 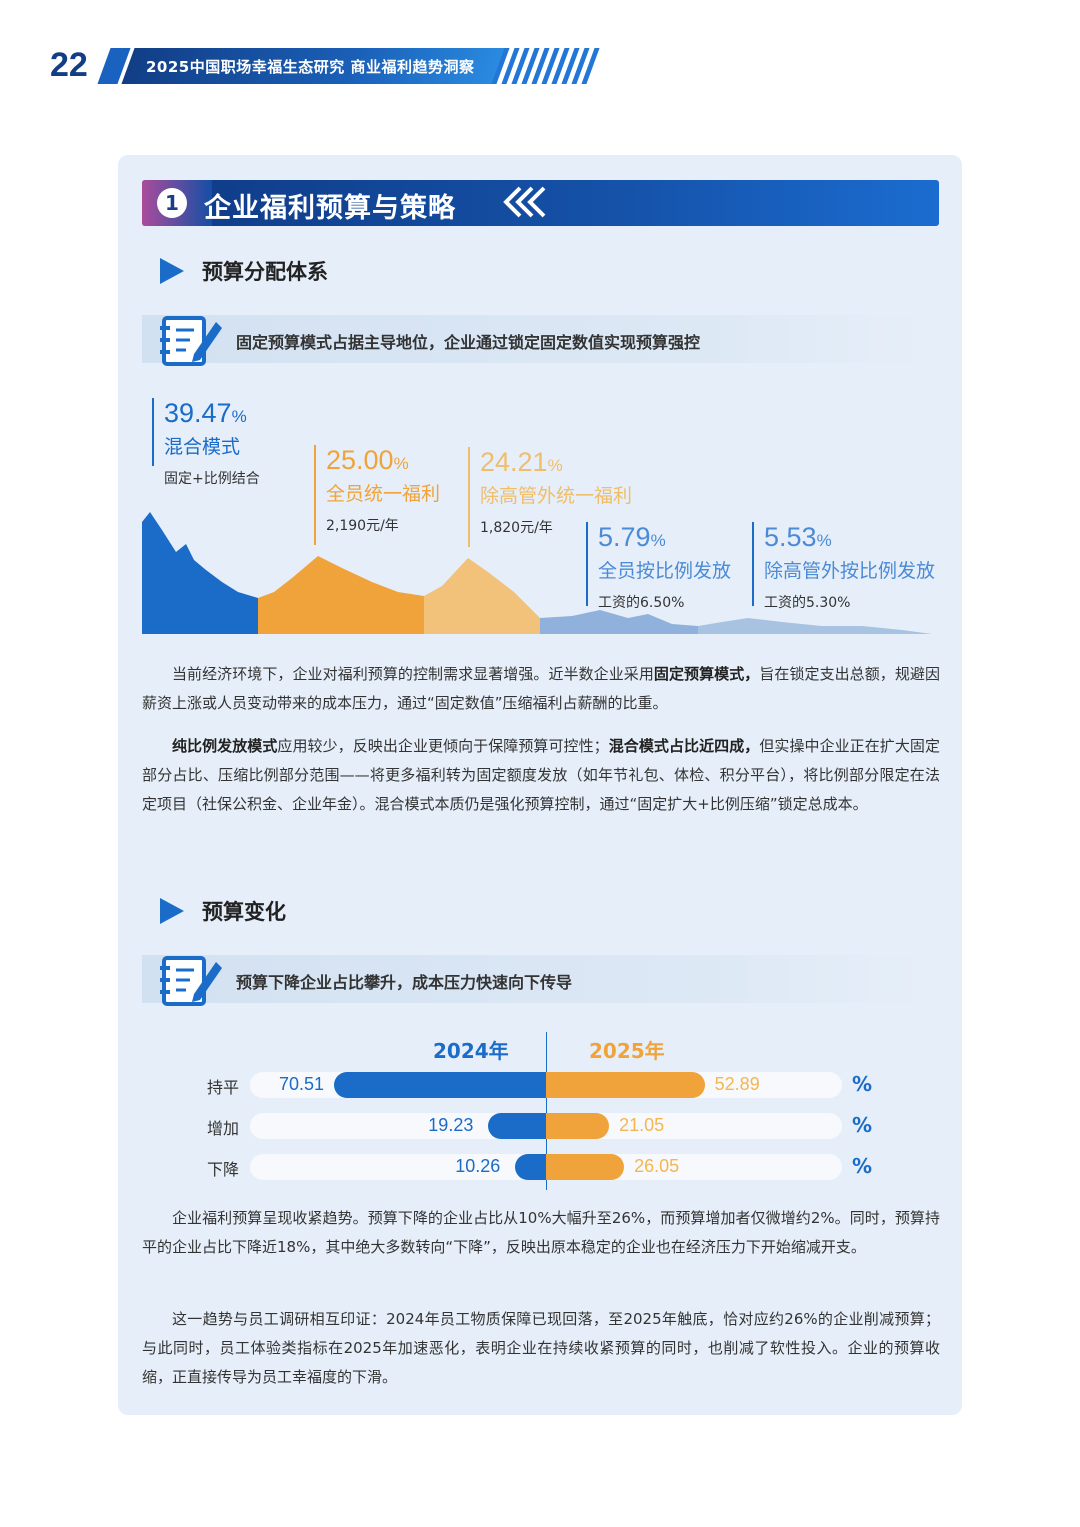 What do you see at coordinates (212, 479) in the screenshot?
I see `stat-sub: 固定+比例结合` at bounding box center [212, 479].